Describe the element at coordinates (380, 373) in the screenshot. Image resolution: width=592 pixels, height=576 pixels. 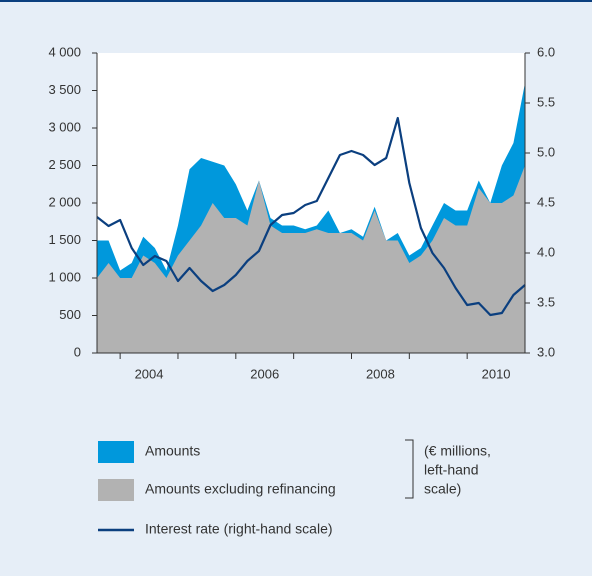
I see `x-tick-label: 2008` at that location.